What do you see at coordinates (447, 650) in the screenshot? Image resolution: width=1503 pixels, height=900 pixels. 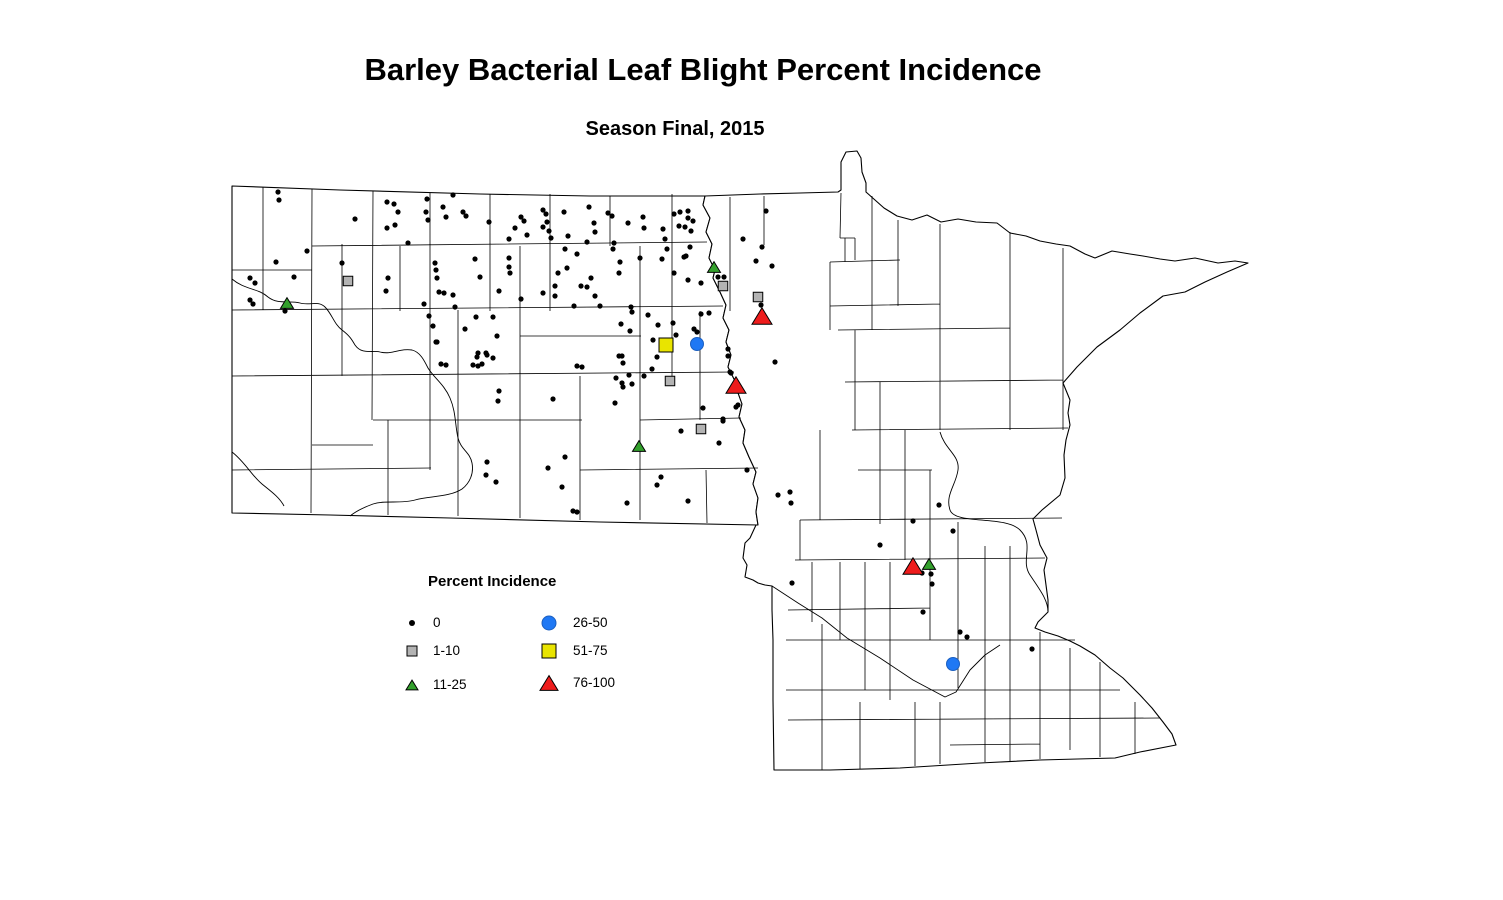 I see `legend-label-1-10: 1-10` at bounding box center [447, 650].